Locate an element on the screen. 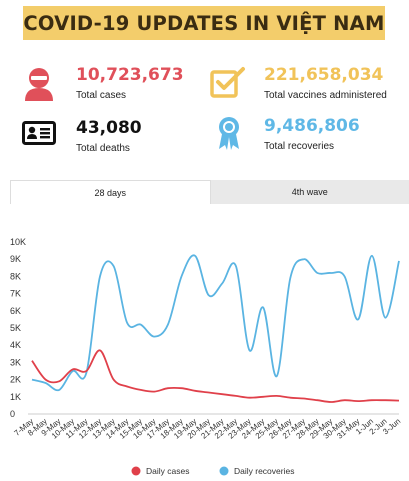  checkbox-icon is located at coordinates (227, 82).